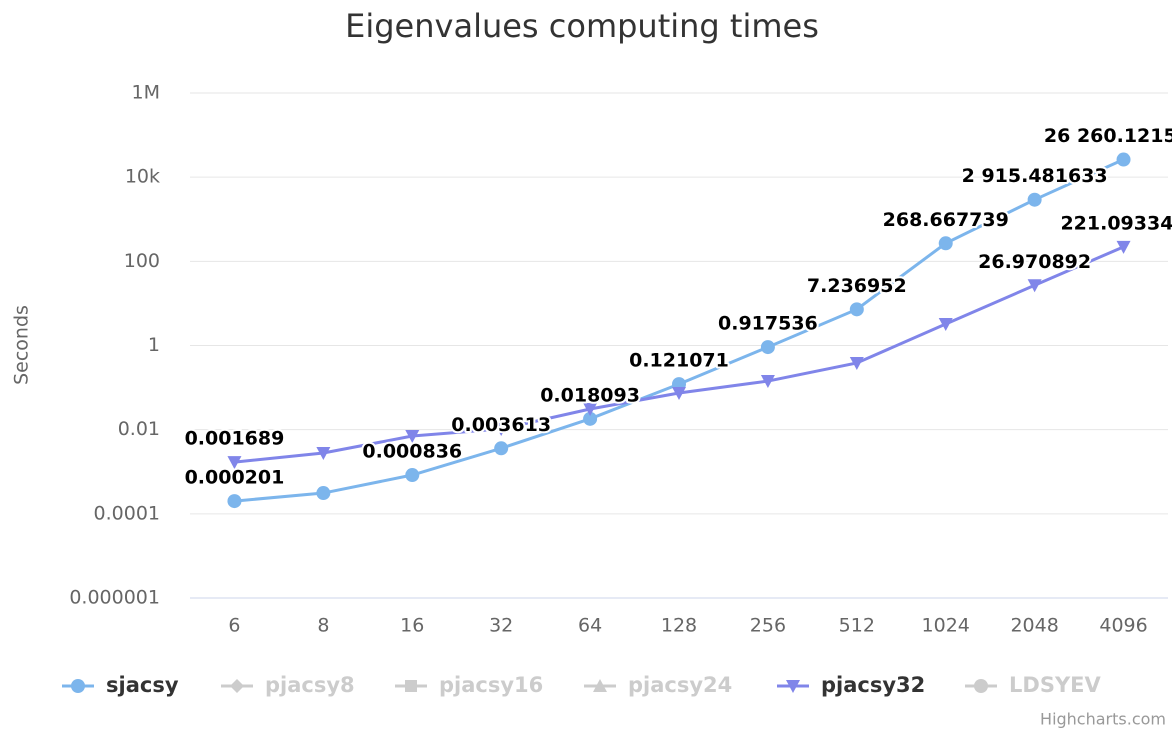 This screenshot has width=1172, height=731. What do you see at coordinates (1034, 262) in the screenshot?
I see `data-label: 26.970892` at bounding box center [1034, 262].